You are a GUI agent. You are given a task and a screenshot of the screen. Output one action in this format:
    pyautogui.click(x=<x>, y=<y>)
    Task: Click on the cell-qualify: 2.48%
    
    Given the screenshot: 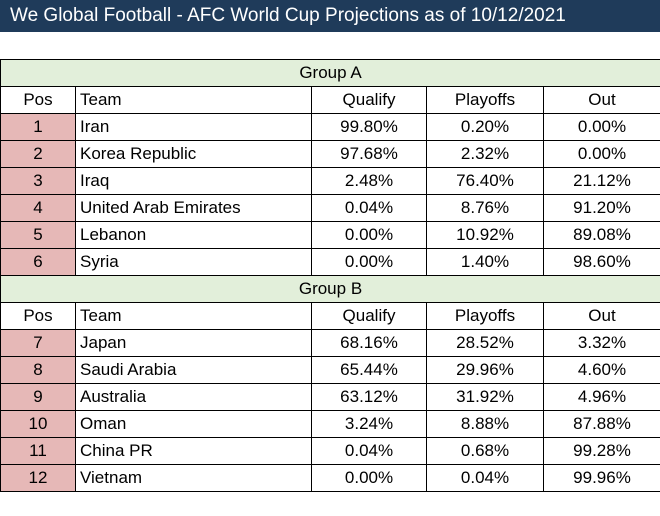 What is the action you would take?
    pyautogui.click(x=369, y=181)
    